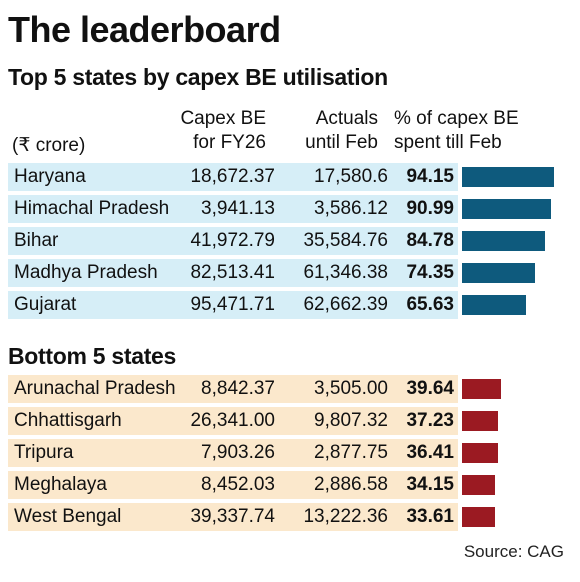 The image size is (580, 582). What do you see at coordinates (286, 421) in the screenshot?
I see `table-row: Chhattisgarh 26,341.00 9,807.32 37.23` at bounding box center [286, 421].